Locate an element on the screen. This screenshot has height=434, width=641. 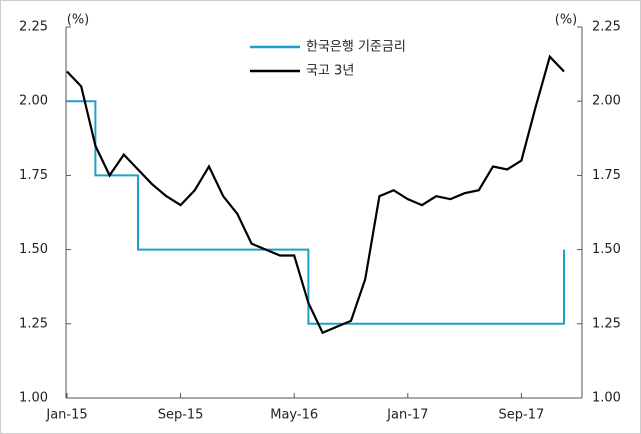
y2-tick-label: 2.25 is located at coordinates (606, 27).